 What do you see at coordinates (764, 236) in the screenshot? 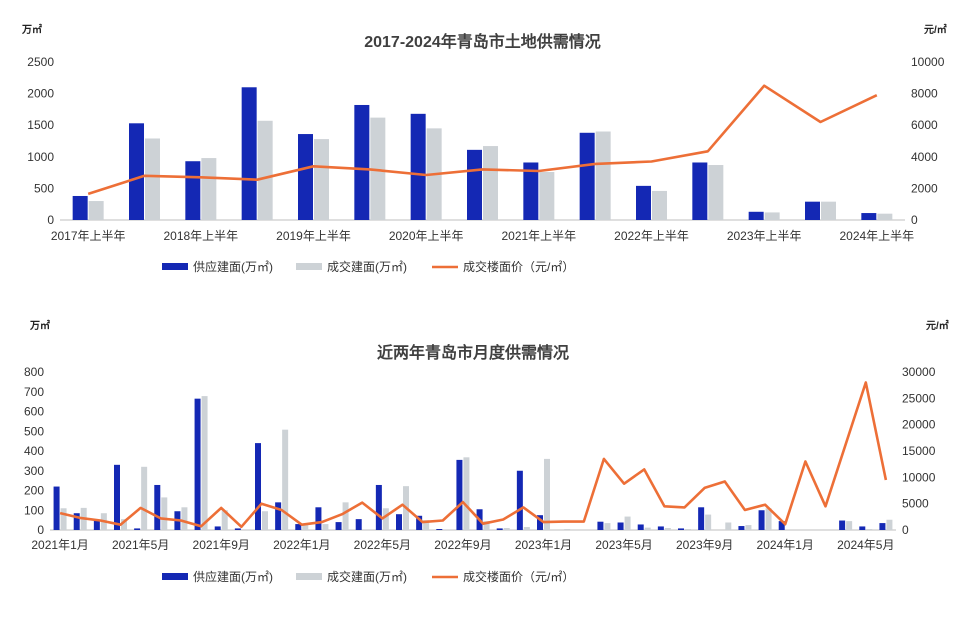
I see `x-tick-label: 2023年上半年` at bounding box center [764, 236].